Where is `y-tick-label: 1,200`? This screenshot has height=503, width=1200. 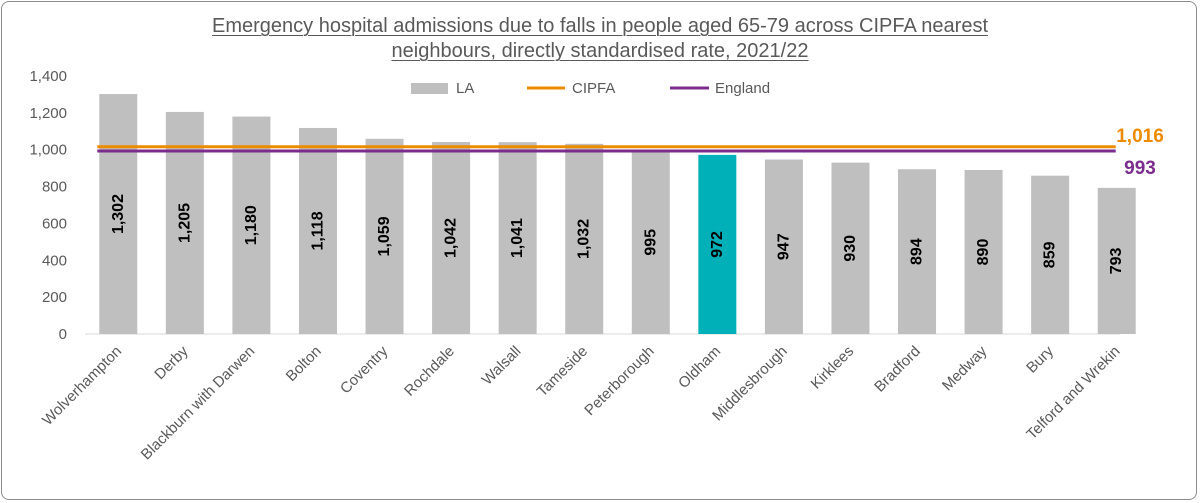 y-tick-label: 1,200 is located at coordinates (48, 113).